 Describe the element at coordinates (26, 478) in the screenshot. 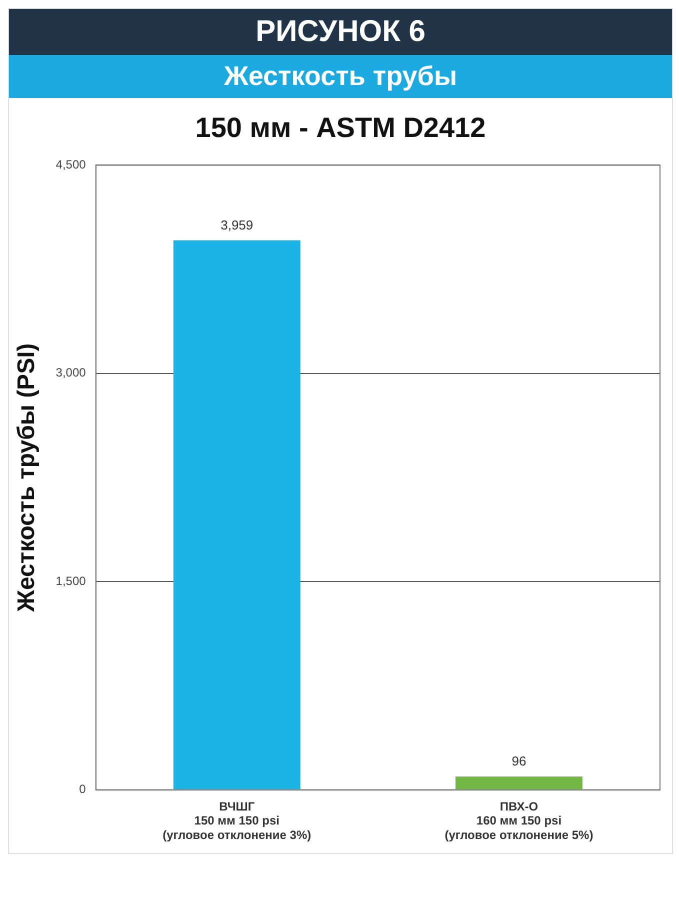

I see `y-axis-title: Жесткость трубы (PSI)` at that location.